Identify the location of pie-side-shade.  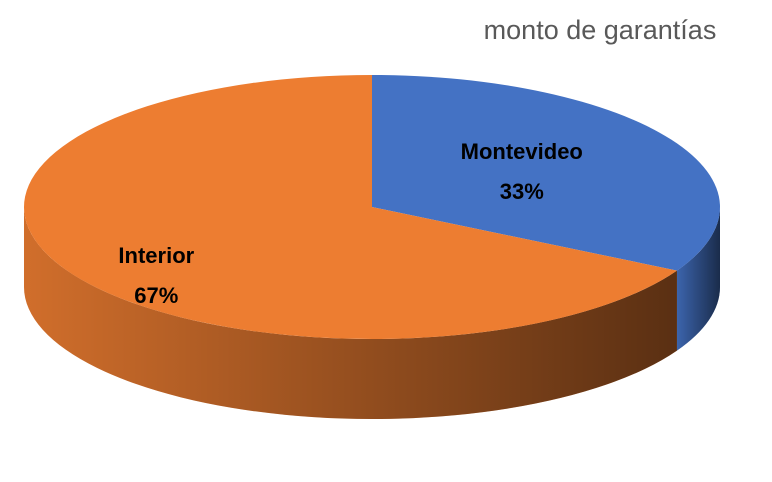
(698, 279).